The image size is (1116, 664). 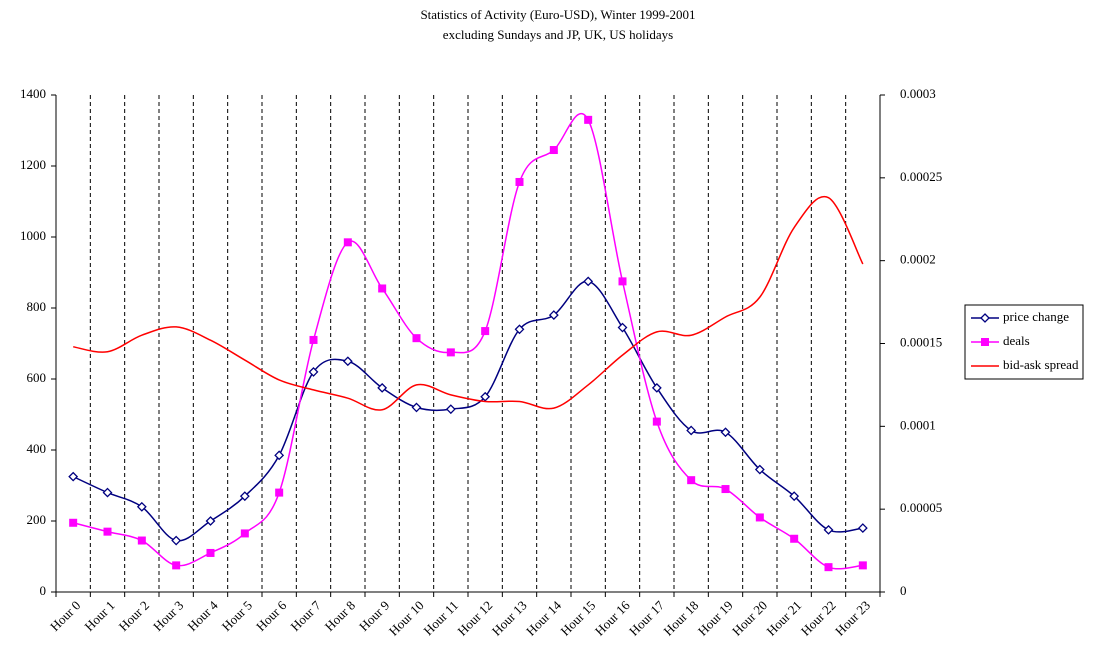 I want to click on y-tick-label: 1400, so click(x=33, y=93).